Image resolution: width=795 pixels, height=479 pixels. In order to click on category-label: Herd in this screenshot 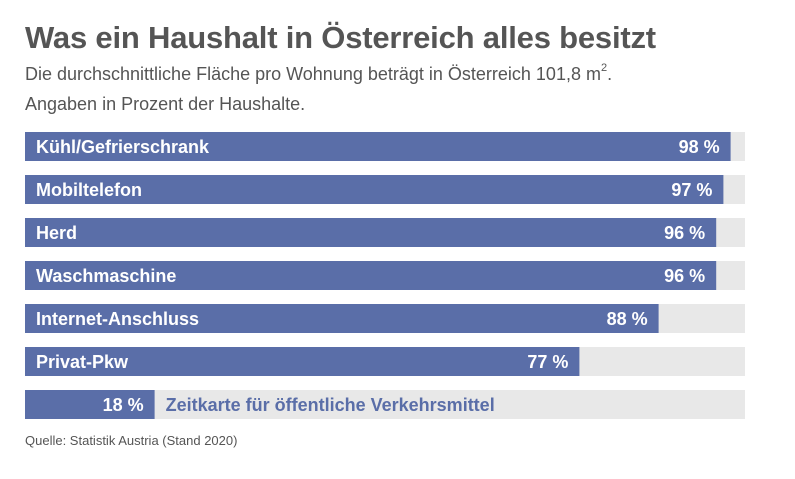, I will do `click(56, 233)`.